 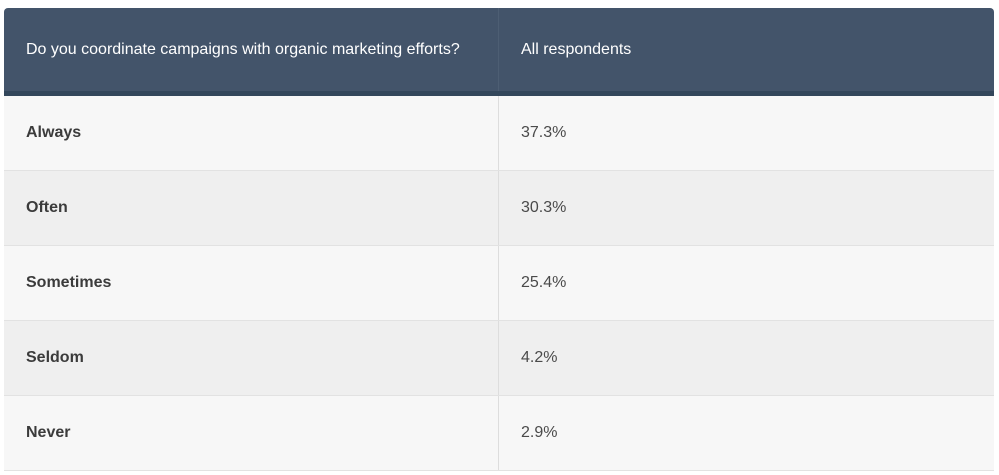 I want to click on answer-value: 37.3%, so click(x=544, y=132).